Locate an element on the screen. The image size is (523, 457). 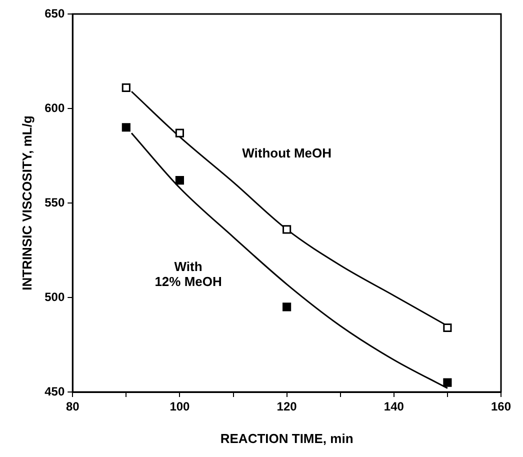
y-tick-label: 550 is located at coordinates (54, 202).